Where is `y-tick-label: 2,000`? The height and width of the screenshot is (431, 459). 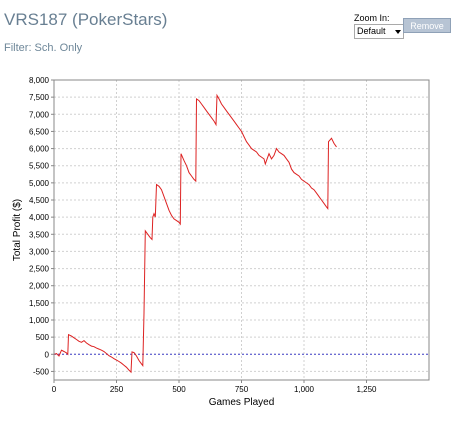 y-tick-label: 2,000 is located at coordinates (39, 286).